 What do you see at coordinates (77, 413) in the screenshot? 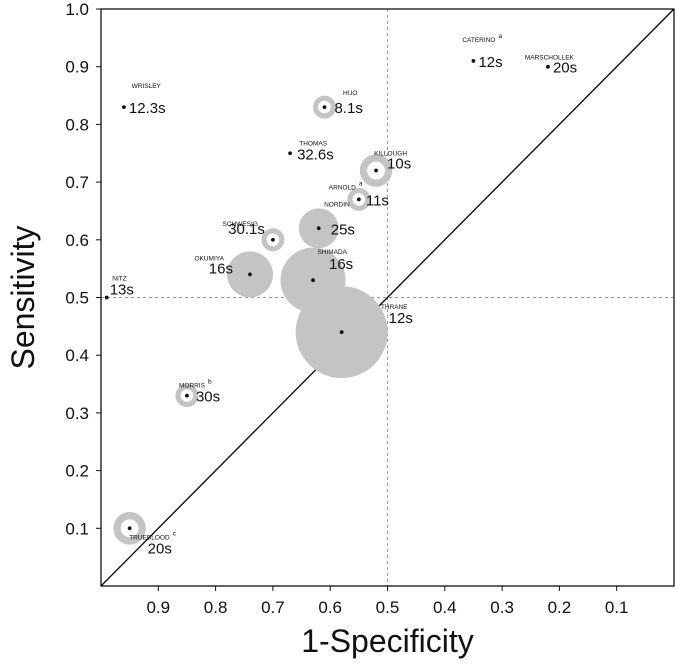
I see `y-tick-label: 0.3` at bounding box center [77, 413].